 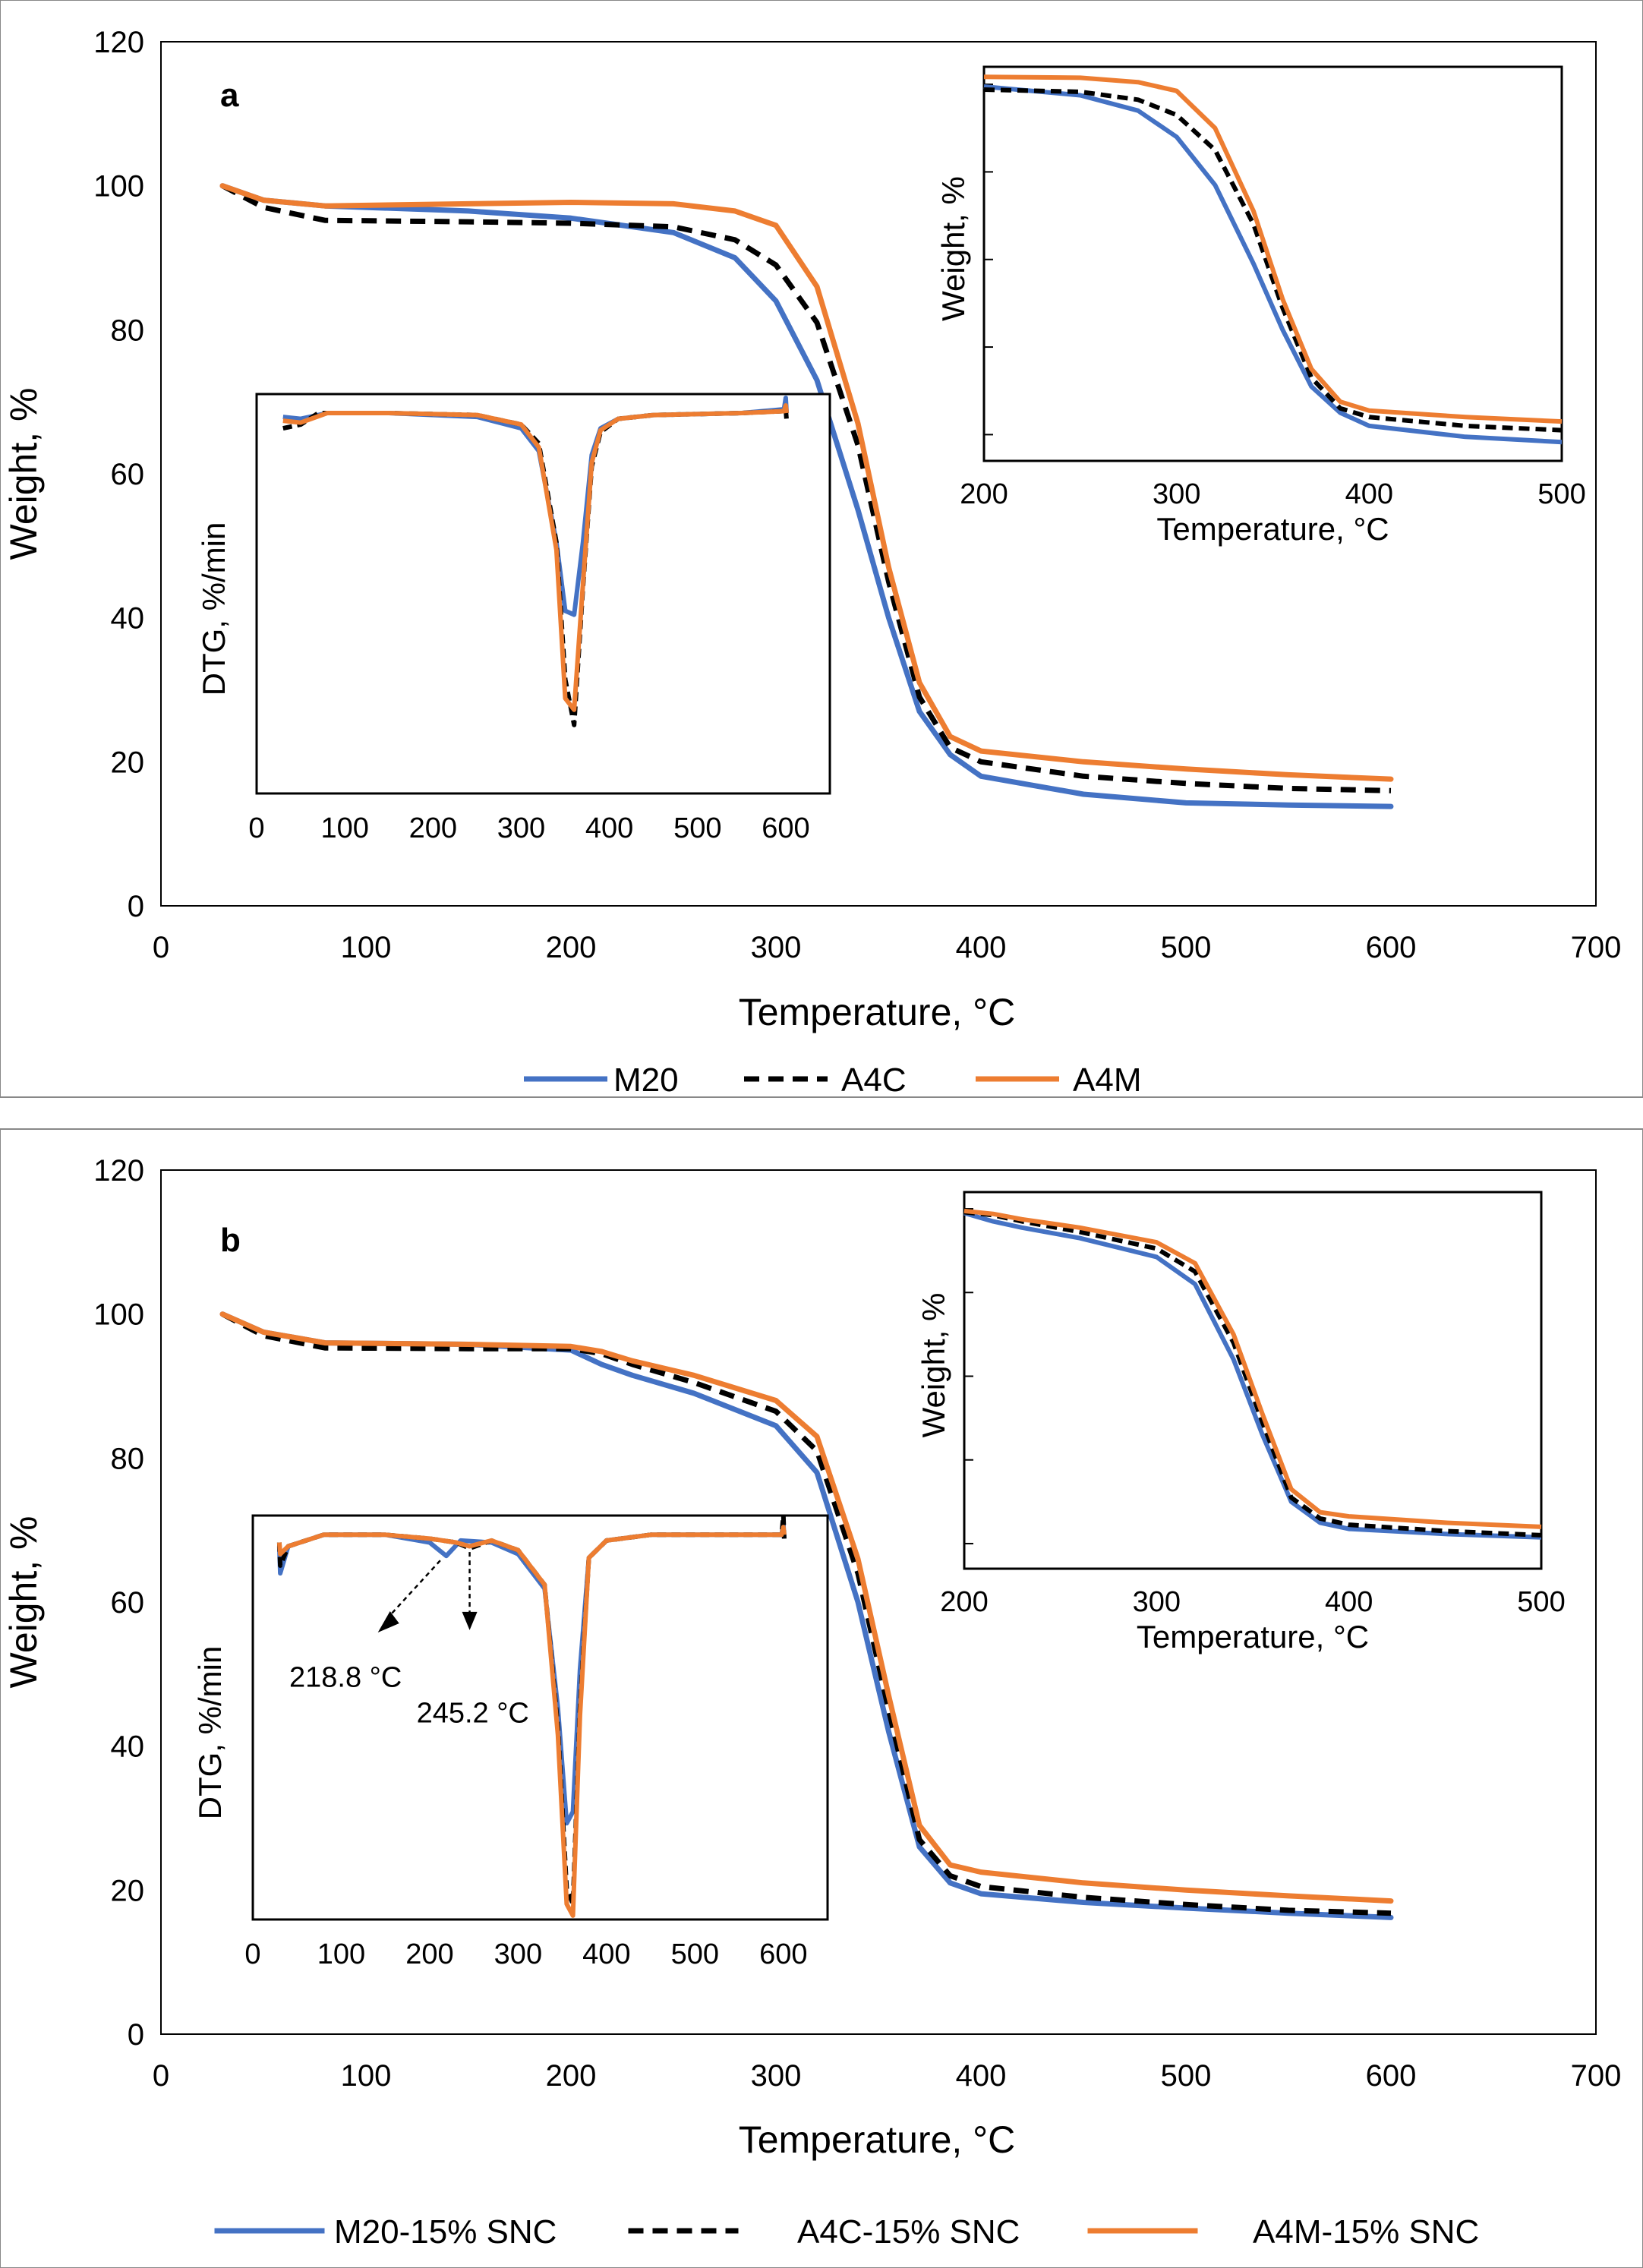 I want to click on zoom-series-line-m20-15-snc, so click(x=1252, y=1375).